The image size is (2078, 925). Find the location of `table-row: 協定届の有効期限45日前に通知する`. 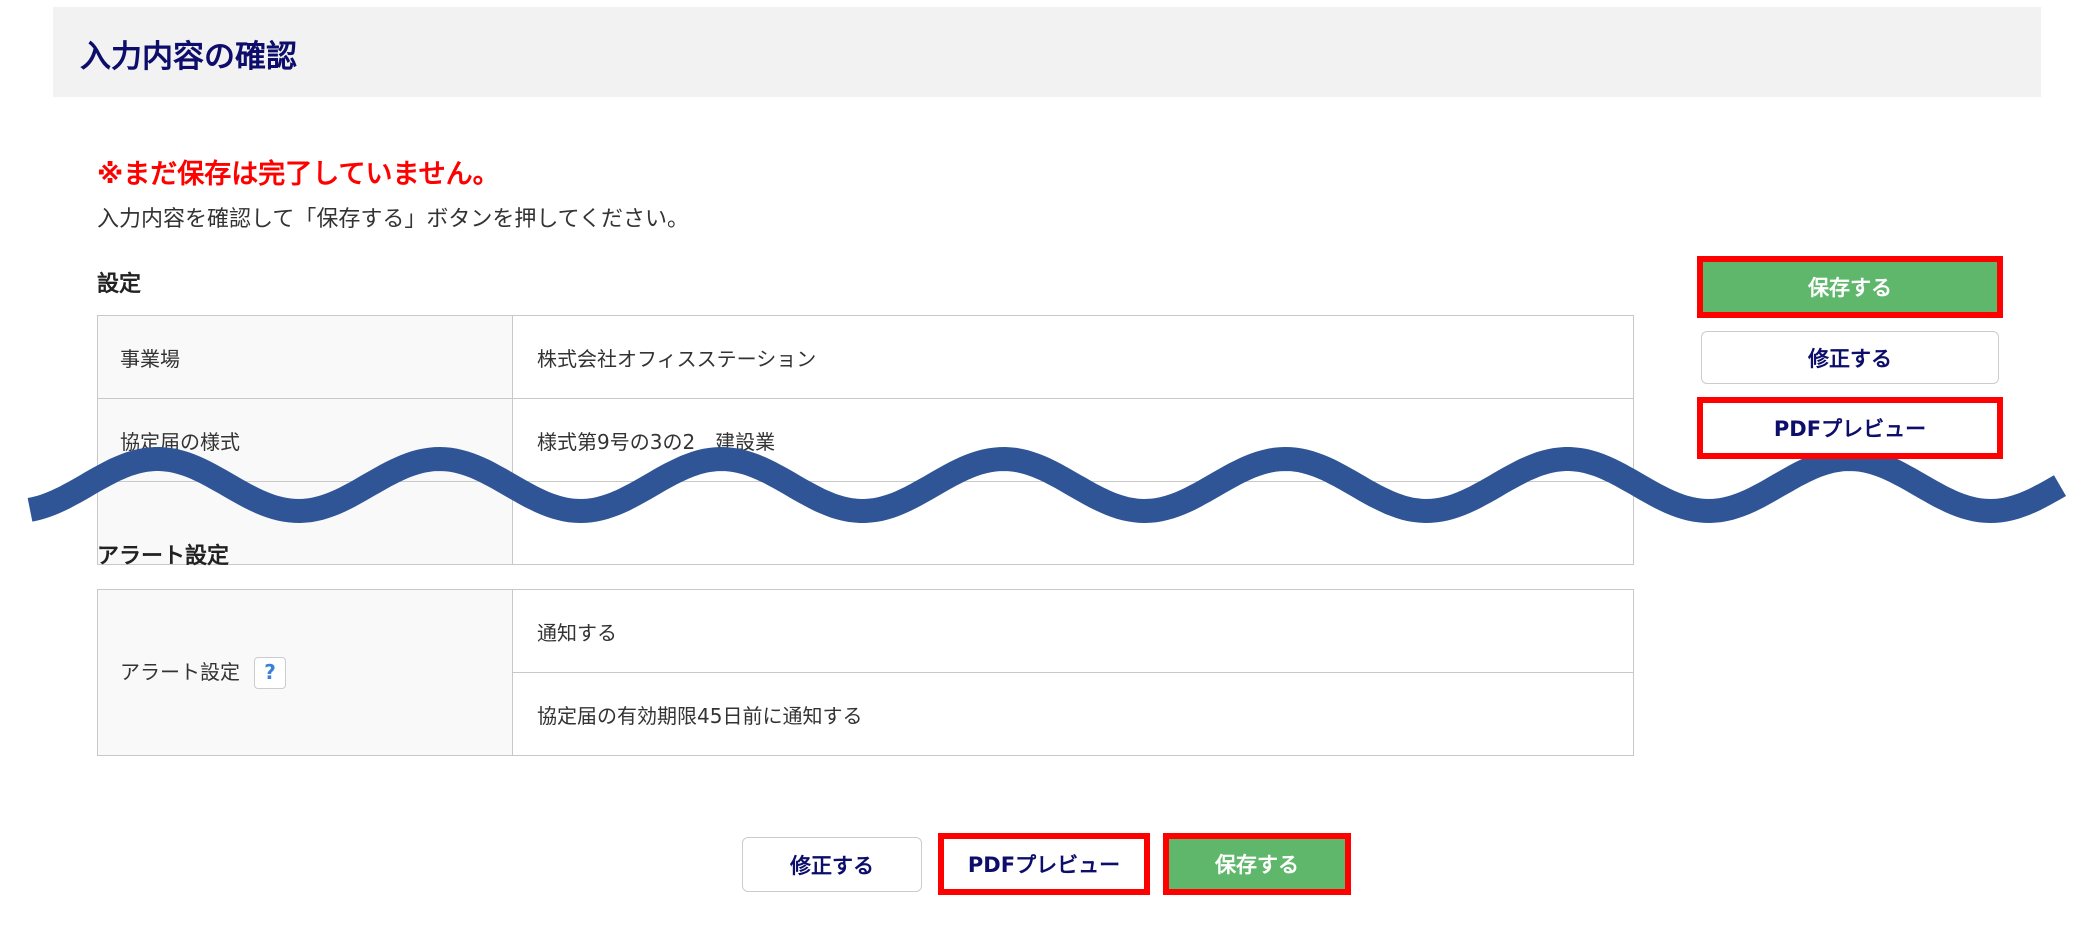

table-row: 協定届の有効期限45日前に通知する is located at coordinates (866, 714).